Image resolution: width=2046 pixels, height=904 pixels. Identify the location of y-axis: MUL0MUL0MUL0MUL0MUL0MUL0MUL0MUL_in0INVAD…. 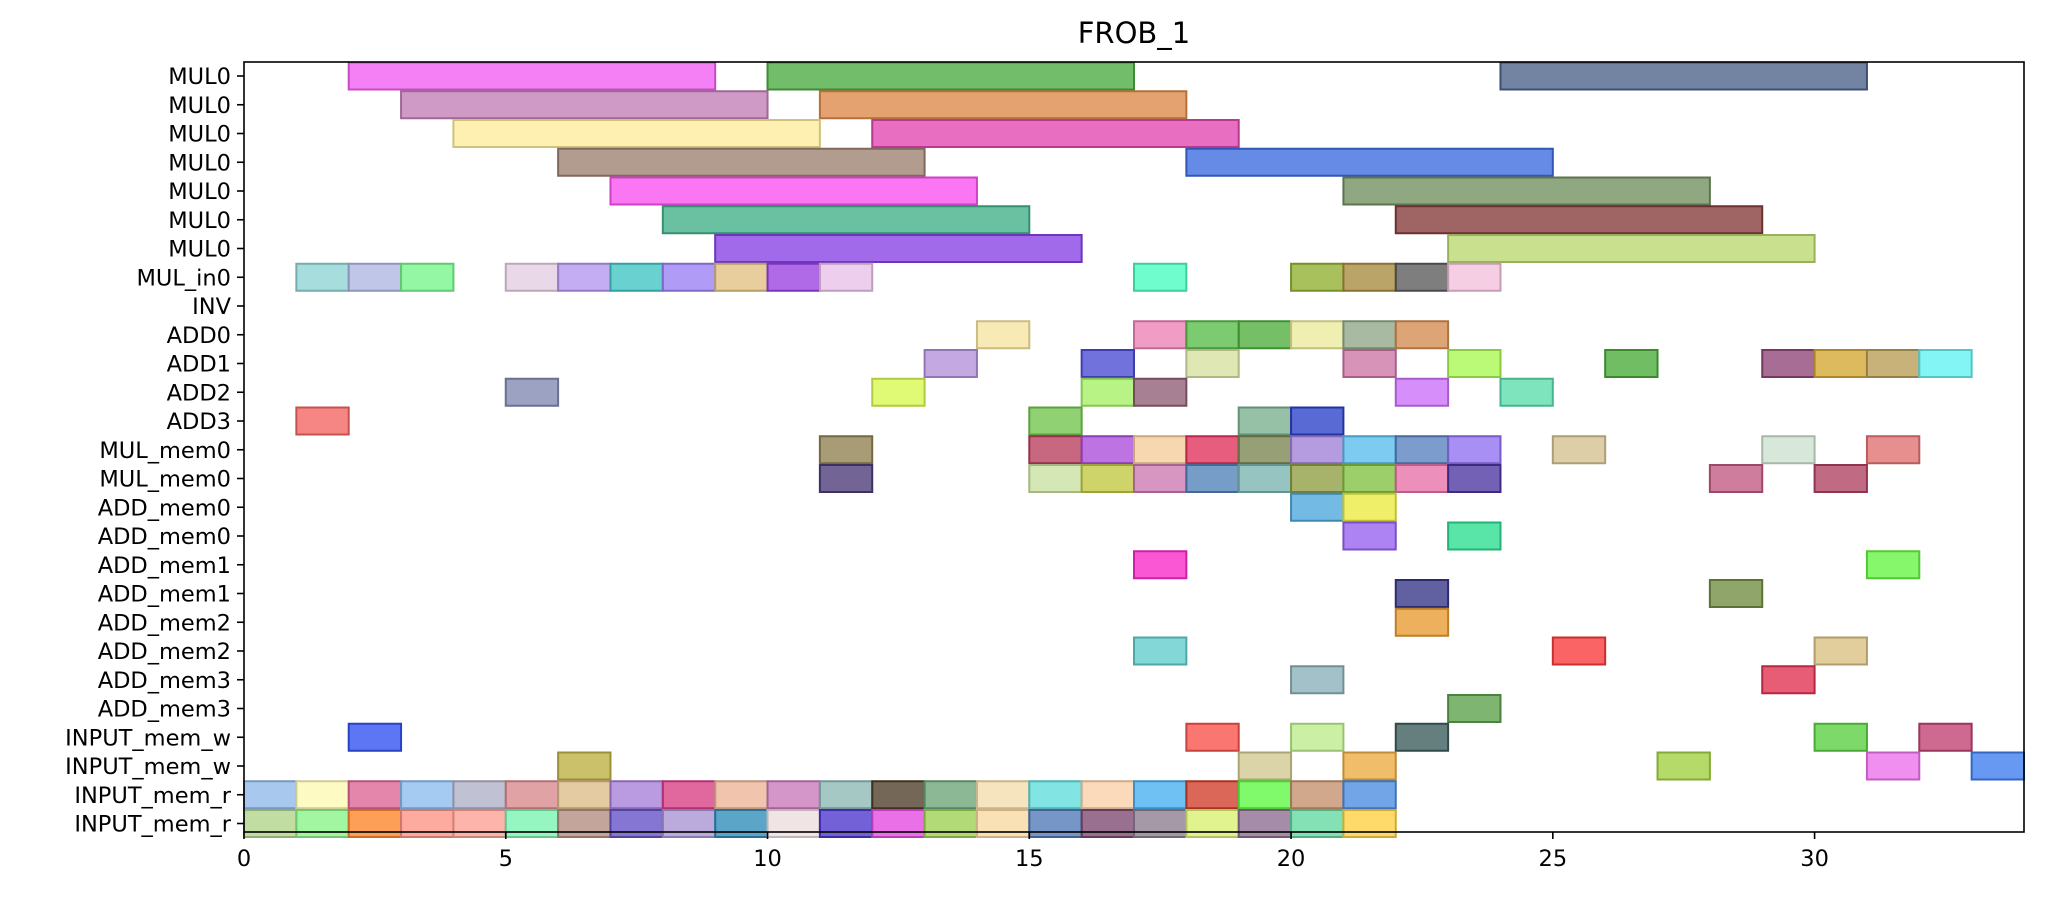
(154, 451).